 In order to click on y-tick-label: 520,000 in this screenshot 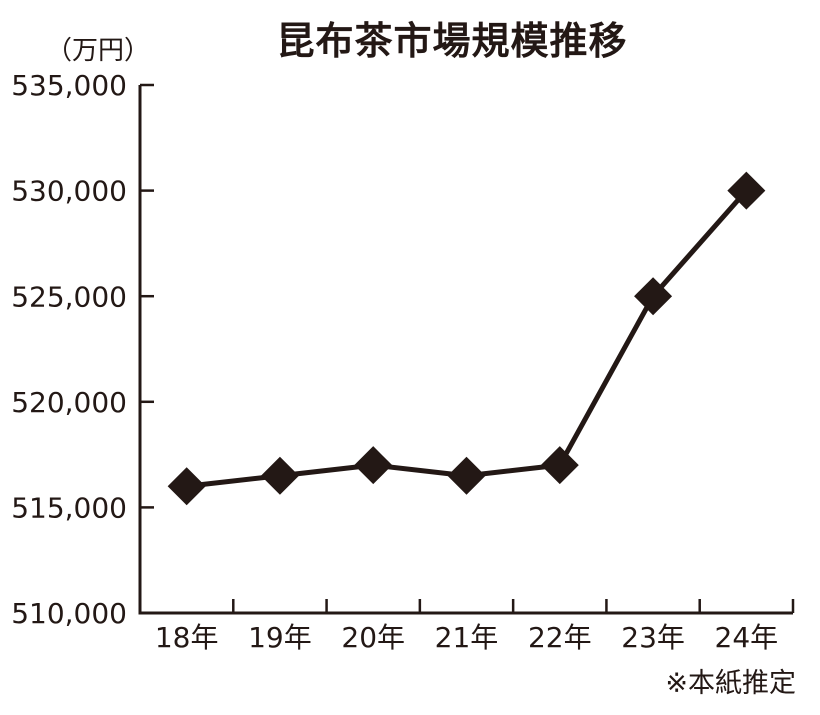, I will do `click(69, 402)`.